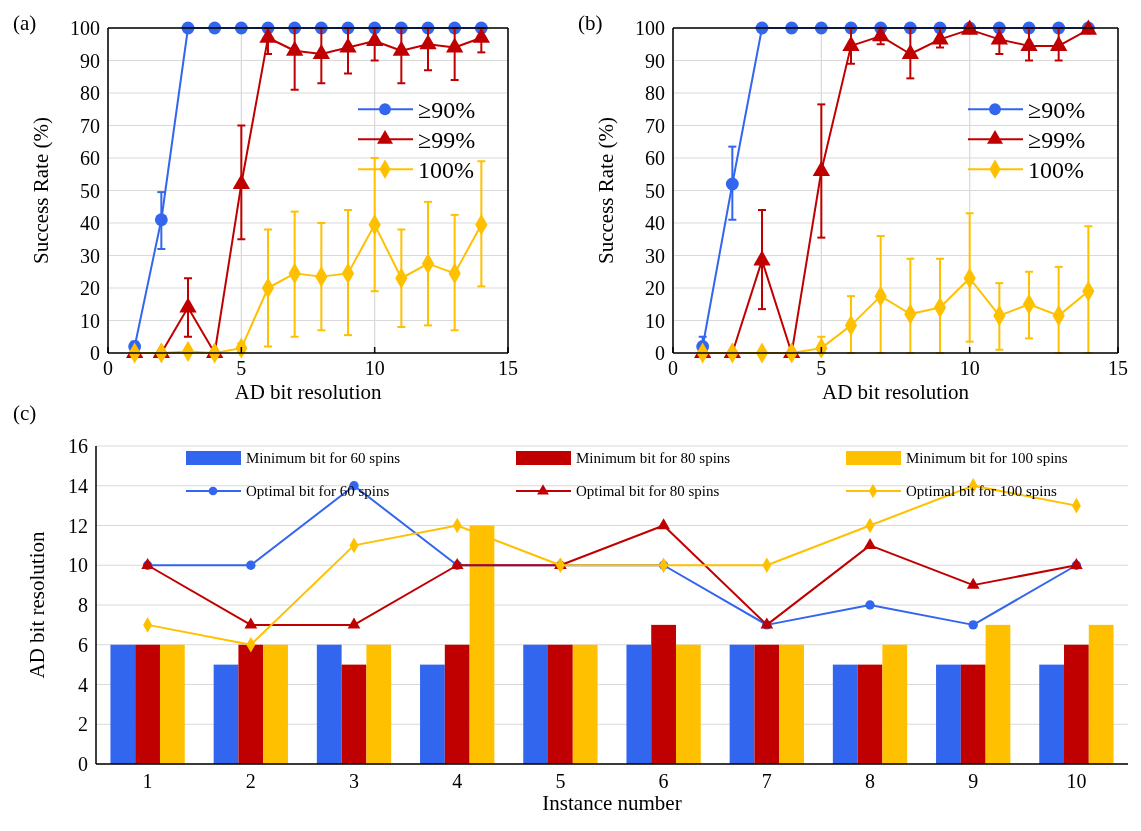  What do you see at coordinates (648, 491) in the screenshot?
I see `legend-label: Optimal bit for 80 spins` at bounding box center [648, 491].